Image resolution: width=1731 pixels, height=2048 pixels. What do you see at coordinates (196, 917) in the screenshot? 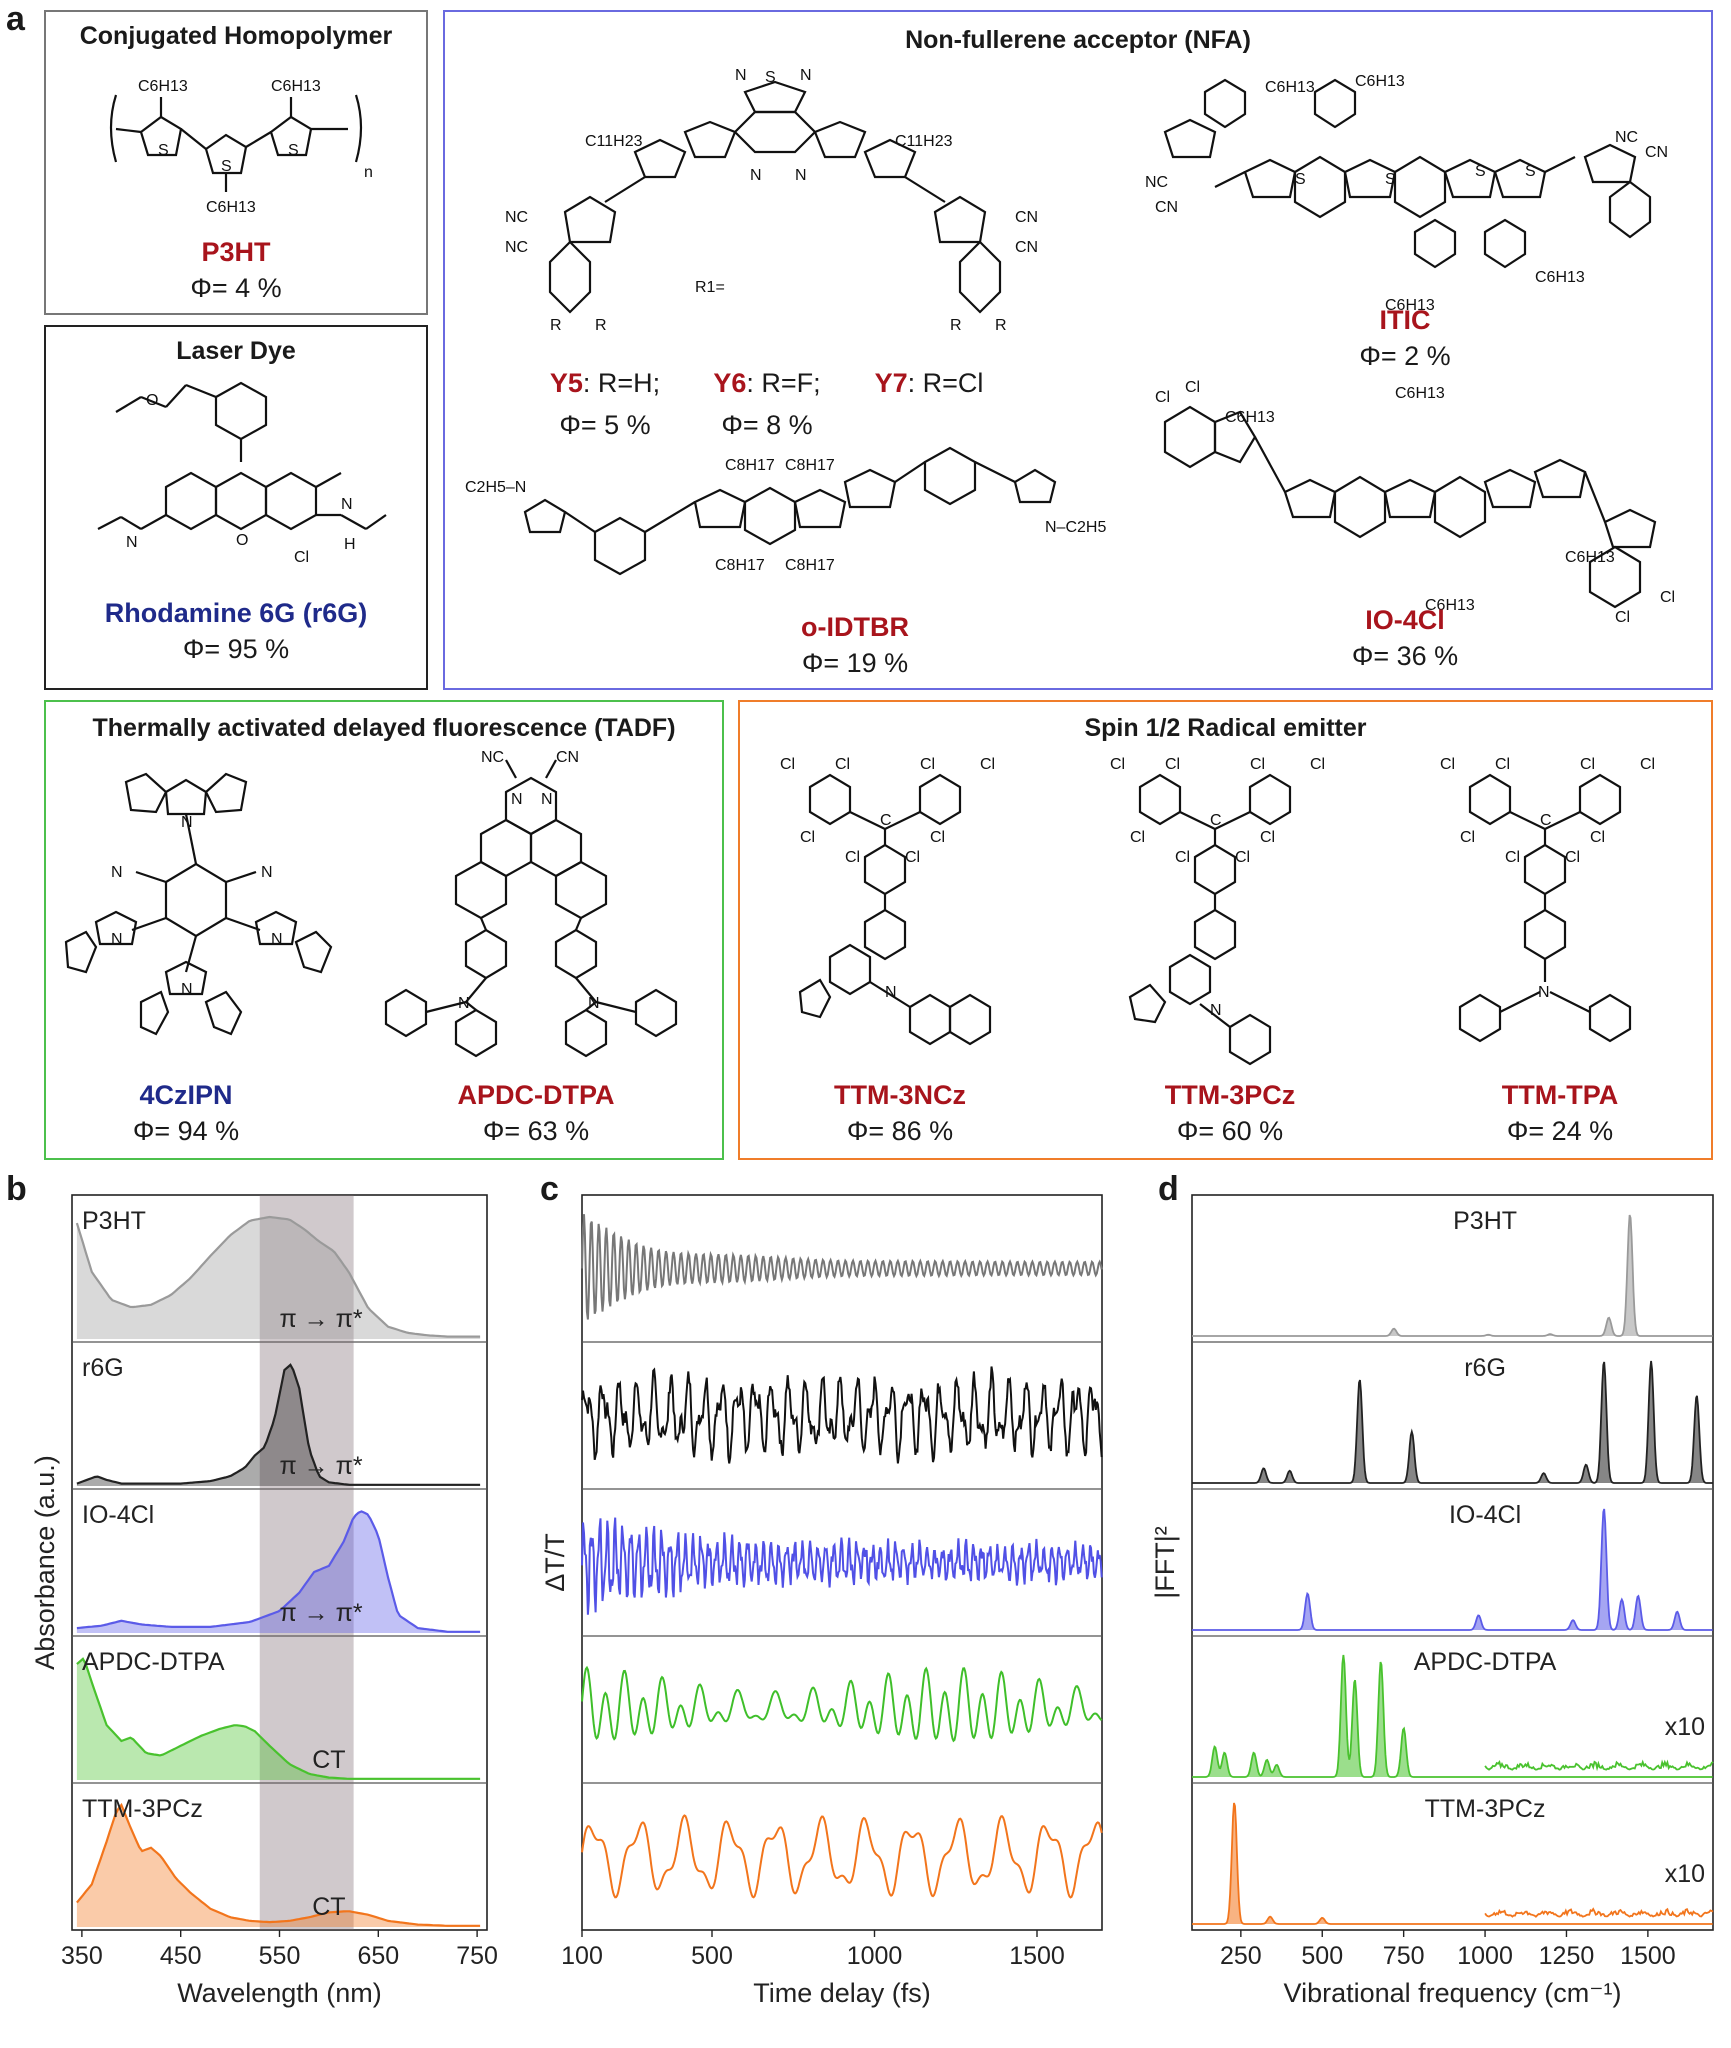
I see `4czipn-structure: N N N N N N` at bounding box center [196, 917].